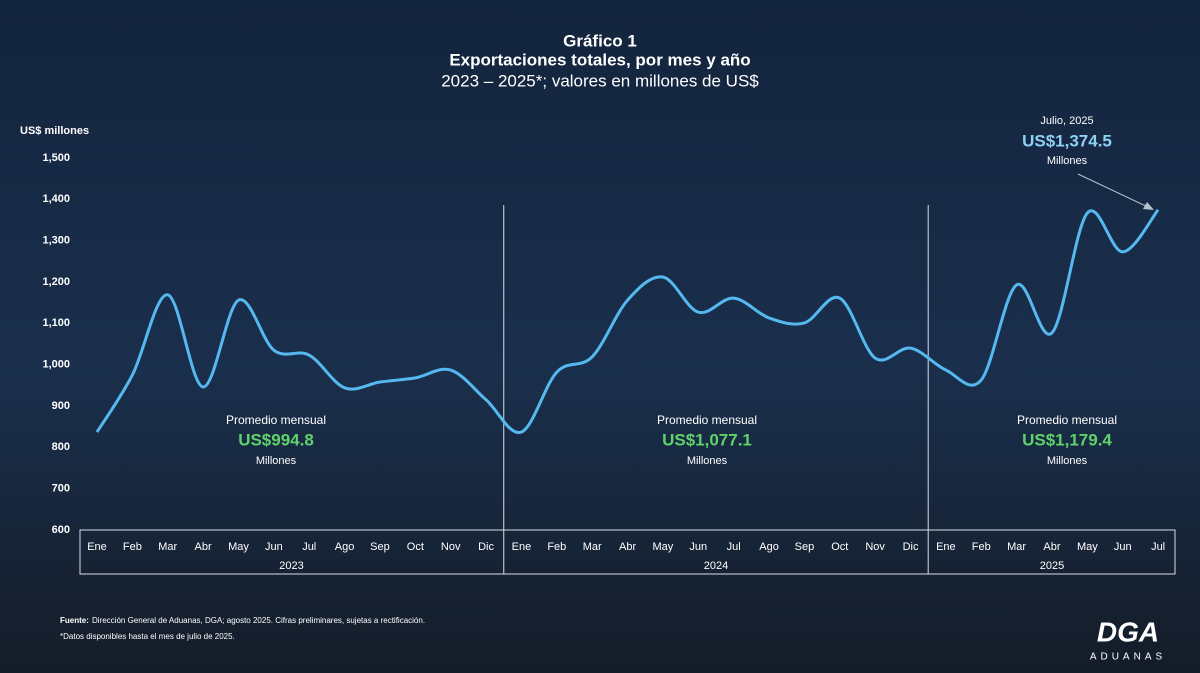 This screenshot has height=673, width=1200. Describe the element at coordinates (74, 620) in the screenshot. I see `source-label: Fuente:` at that location.